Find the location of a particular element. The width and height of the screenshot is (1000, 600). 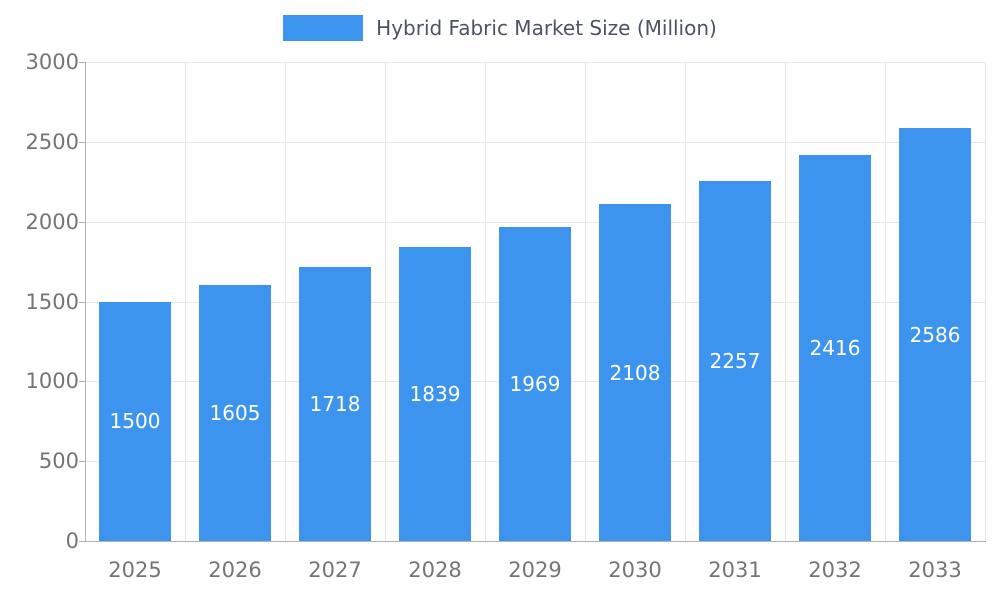

bar-value-label: 1605 is located at coordinates (235, 412).